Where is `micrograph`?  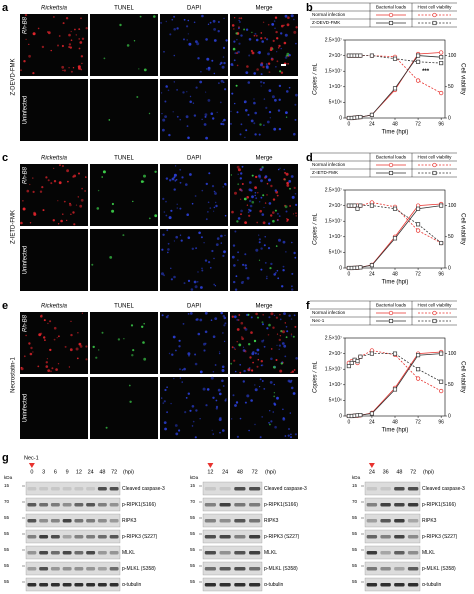 micrograph is located at coordinates (54, 343).